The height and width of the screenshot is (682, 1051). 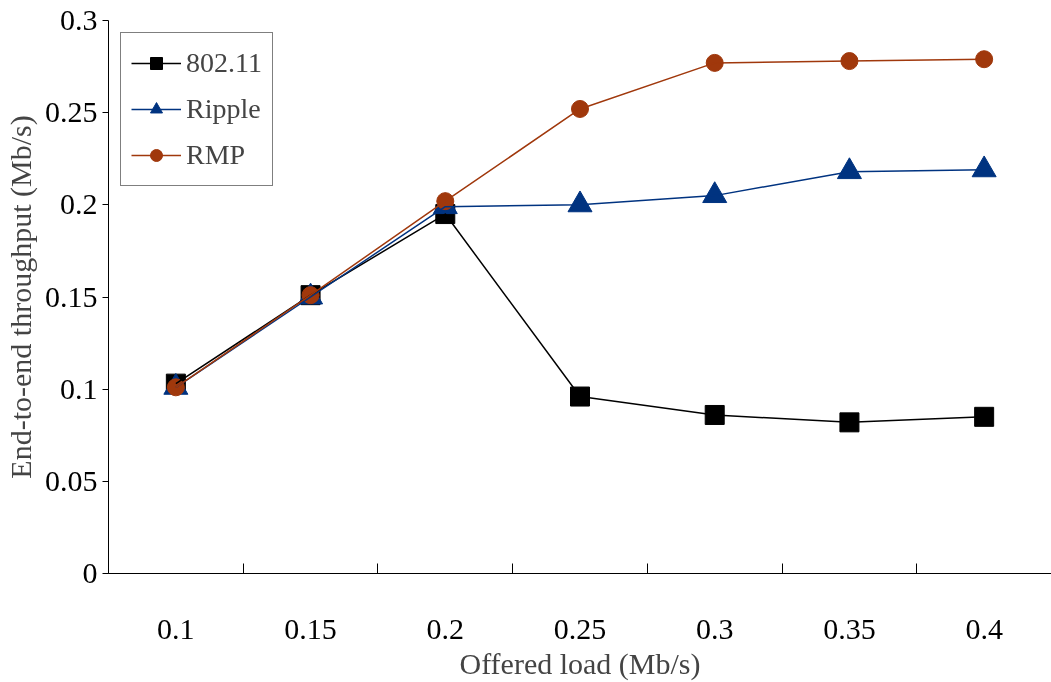 I want to click on y-tick-label: 0.3, so click(x=79, y=19).